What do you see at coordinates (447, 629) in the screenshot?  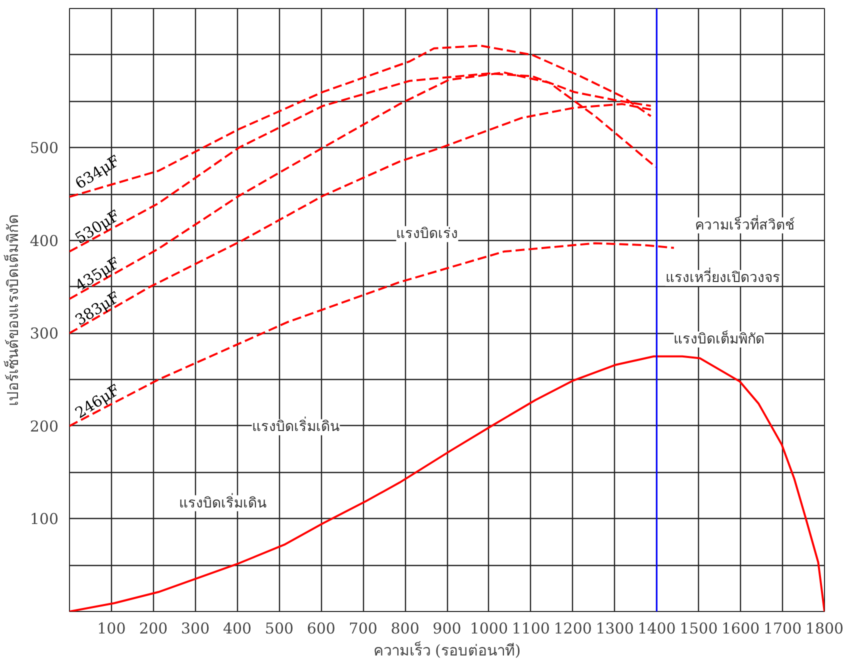 I see `x-tick-label: 900` at bounding box center [447, 629].